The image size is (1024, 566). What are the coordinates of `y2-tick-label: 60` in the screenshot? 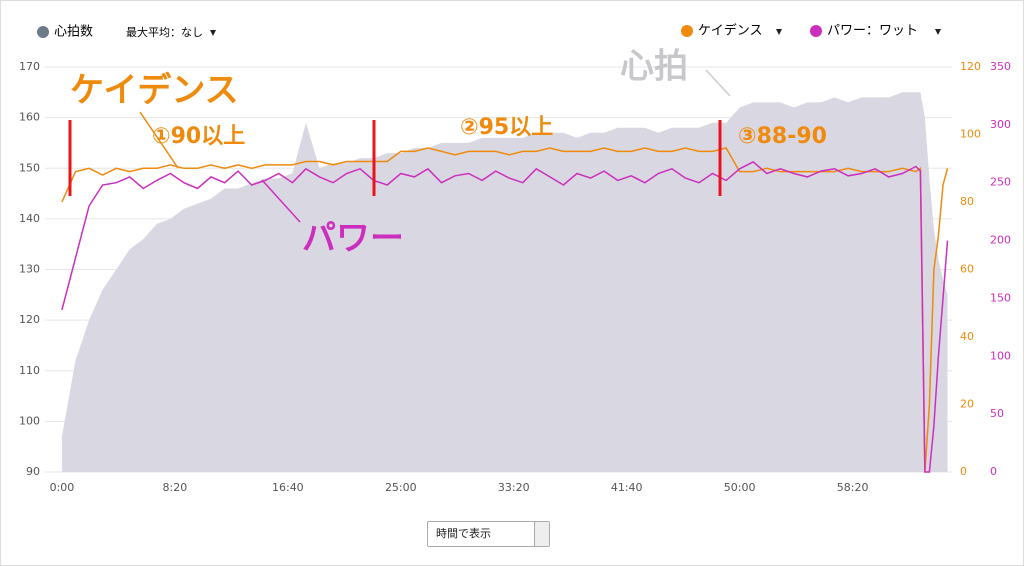 It's located at (967, 269).